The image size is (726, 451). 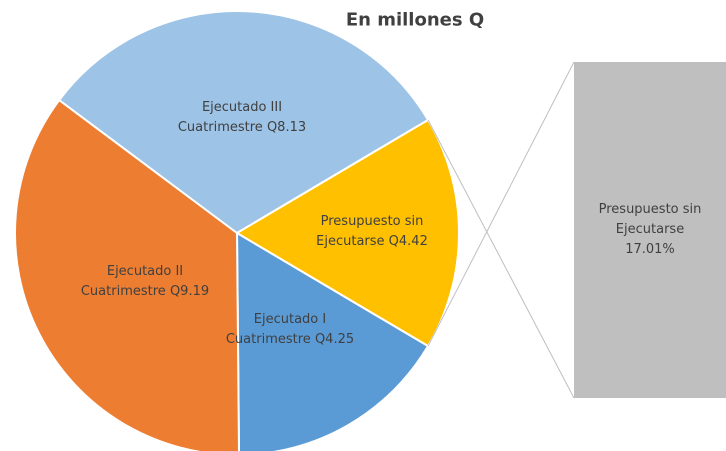 I want to click on bar-label: Presupuesto sin Ejecutarse 17.01%, so click(x=650, y=230).